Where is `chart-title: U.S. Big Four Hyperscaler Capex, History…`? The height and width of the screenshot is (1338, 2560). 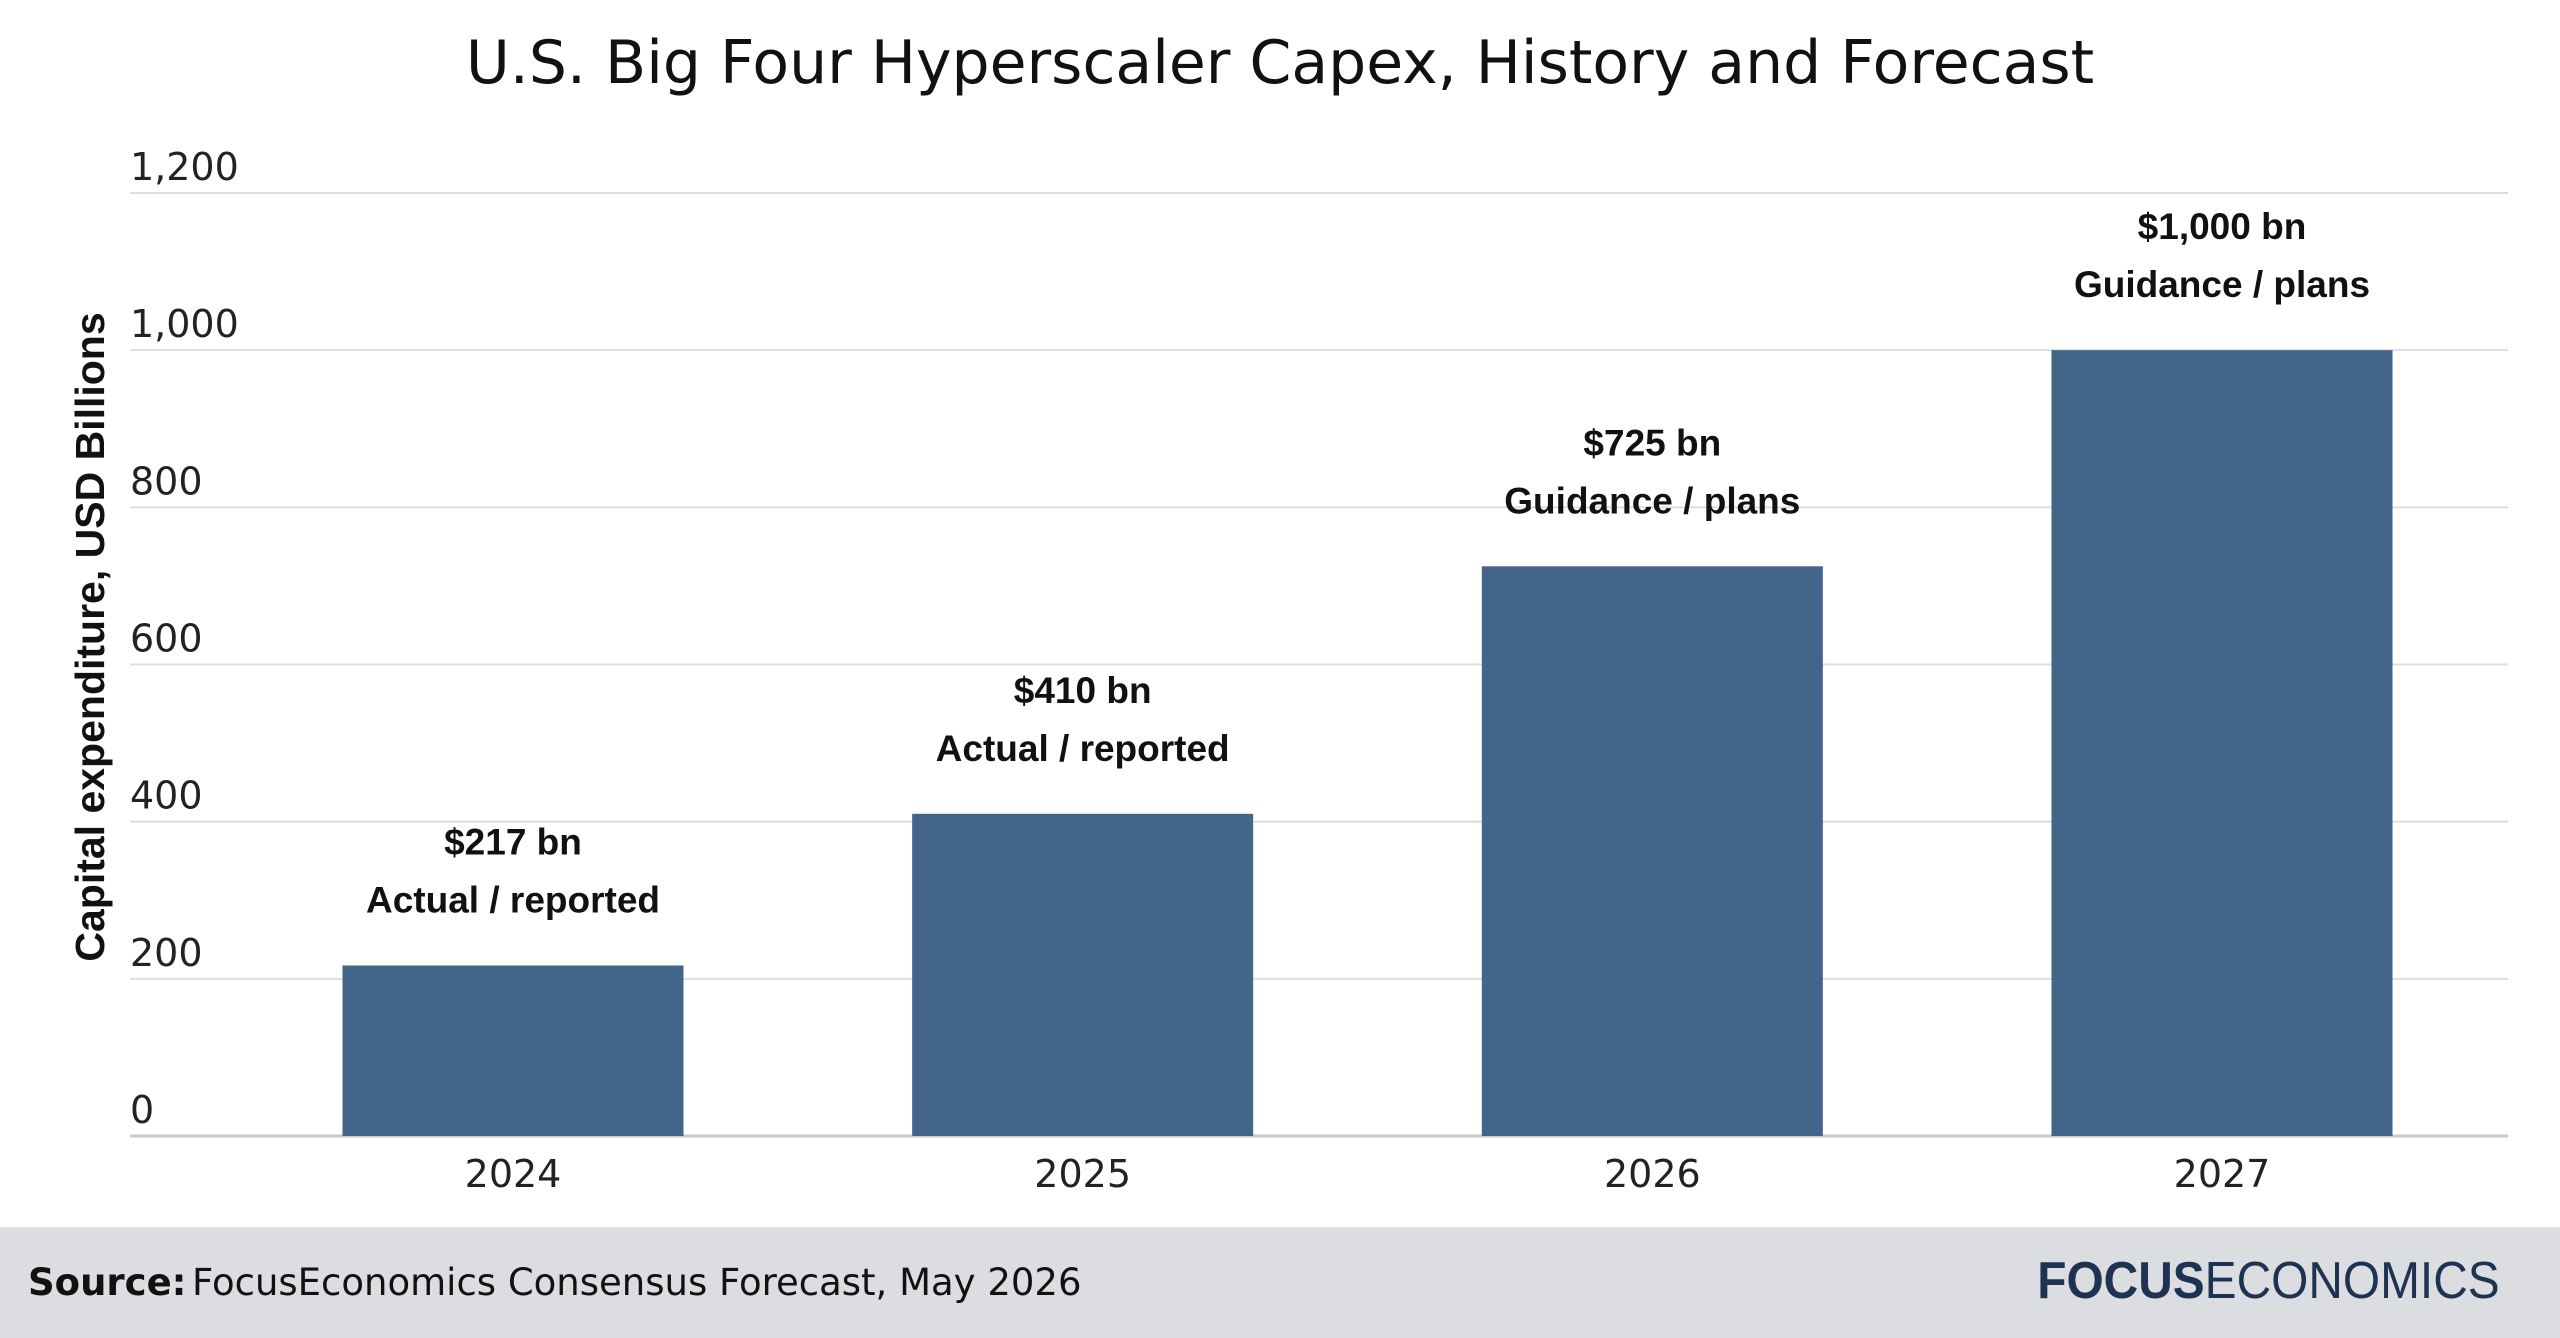 chart-title: U.S. Big Four Hyperscaler Capex, History… is located at coordinates (1280, 63).